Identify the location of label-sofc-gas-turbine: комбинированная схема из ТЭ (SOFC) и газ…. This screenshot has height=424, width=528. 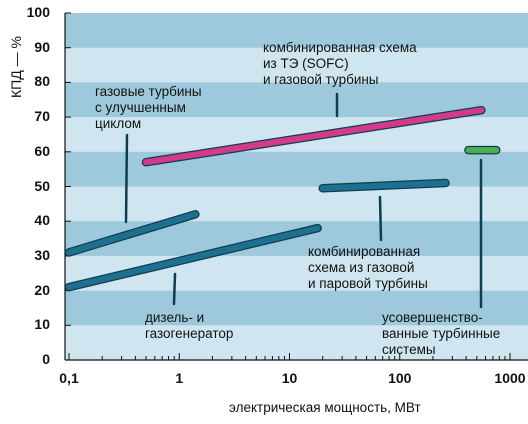
(340, 63).